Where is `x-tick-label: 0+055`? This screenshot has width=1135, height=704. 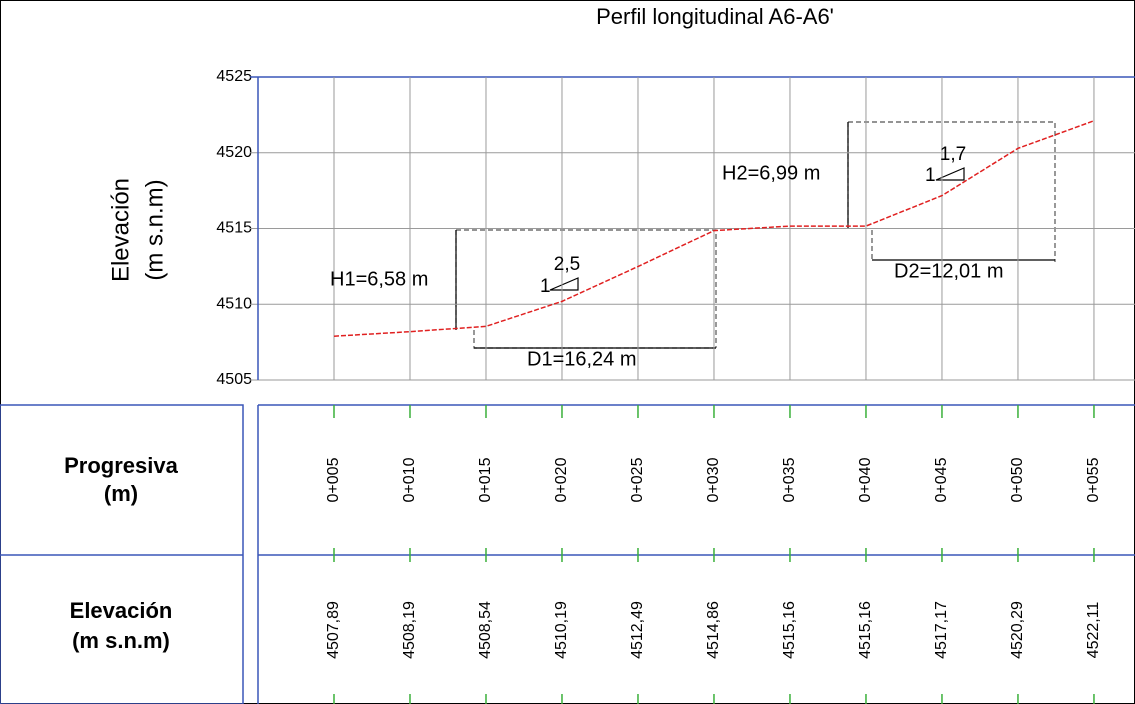
x-tick-label: 0+055 is located at coordinates (1093, 479).